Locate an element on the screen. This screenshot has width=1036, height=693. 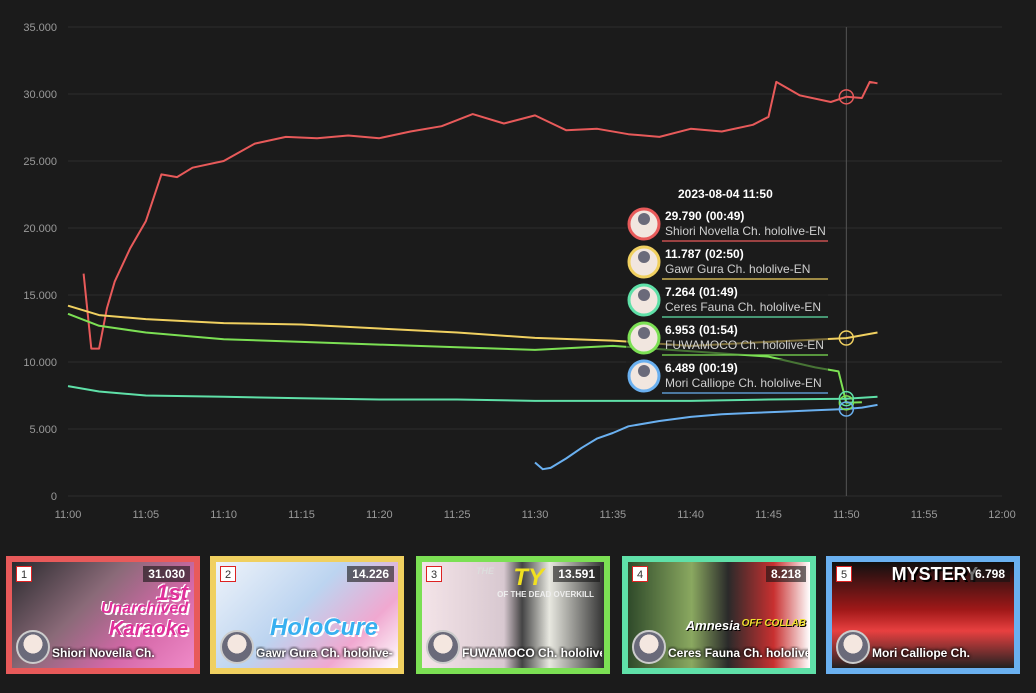
x-tick-label: 11:00 is located at coordinates (68, 515).